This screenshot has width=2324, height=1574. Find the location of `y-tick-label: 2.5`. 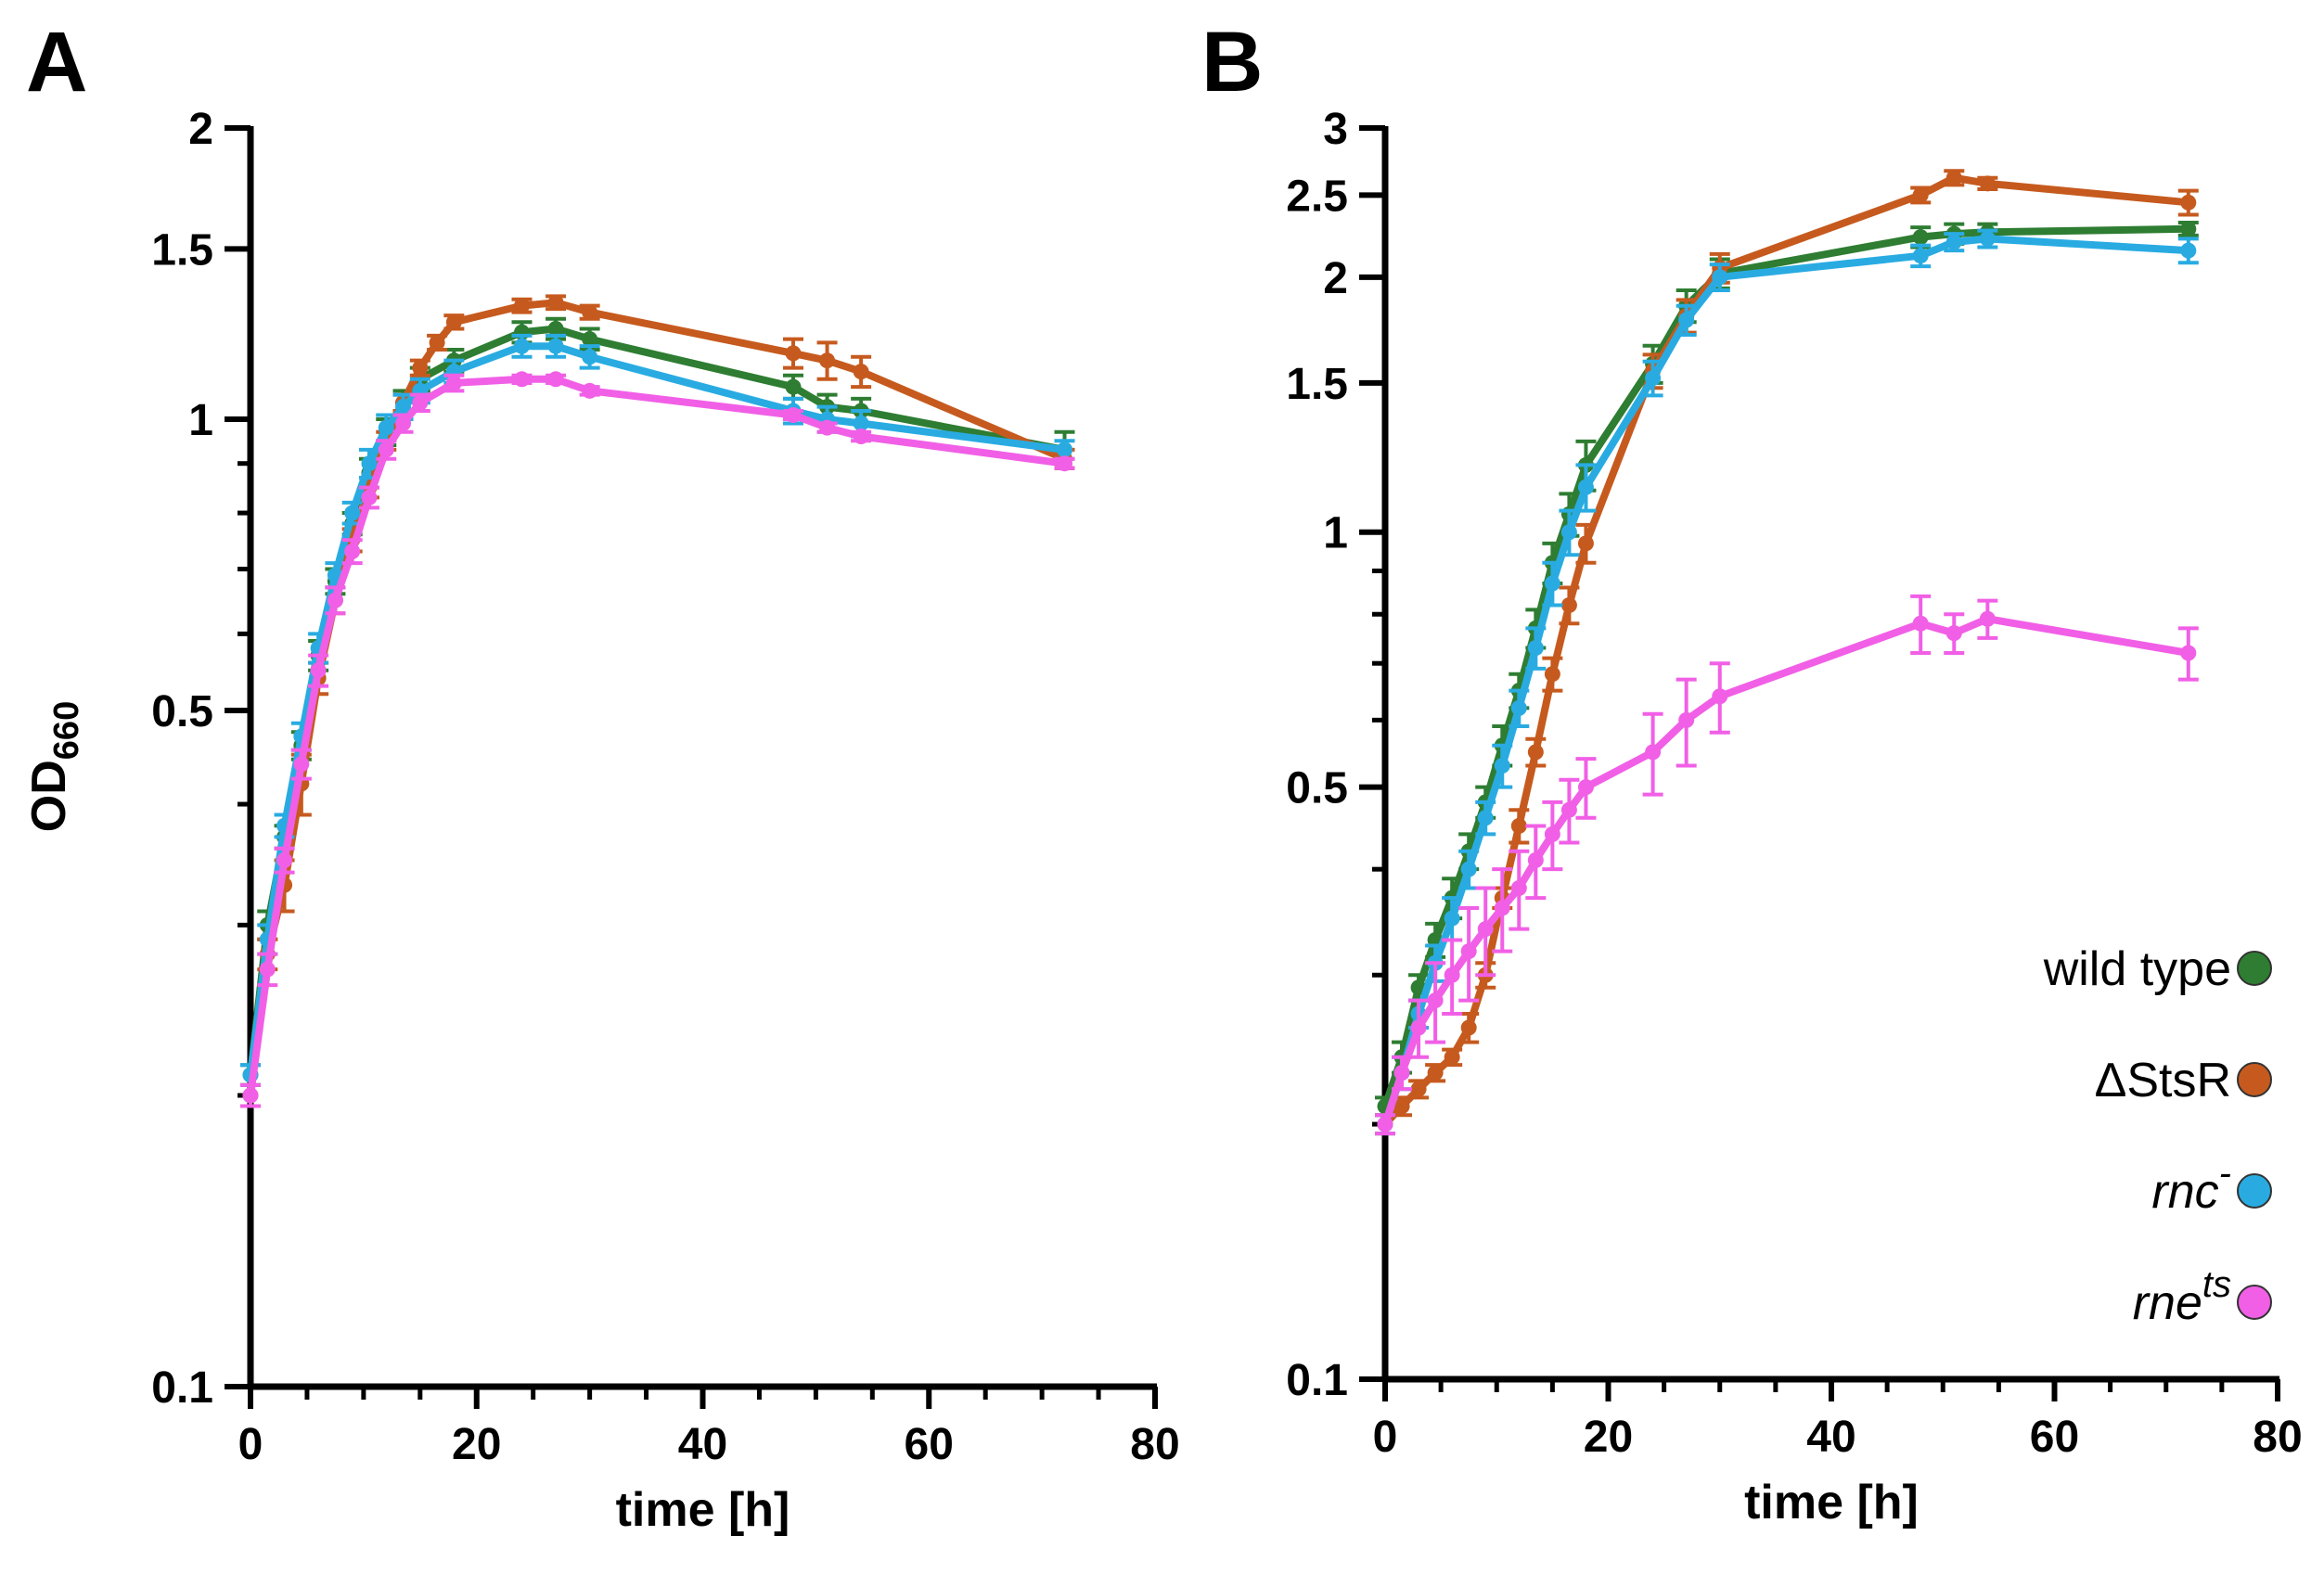

y-tick-label: 2.5 is located at coordinates (1317, 196).